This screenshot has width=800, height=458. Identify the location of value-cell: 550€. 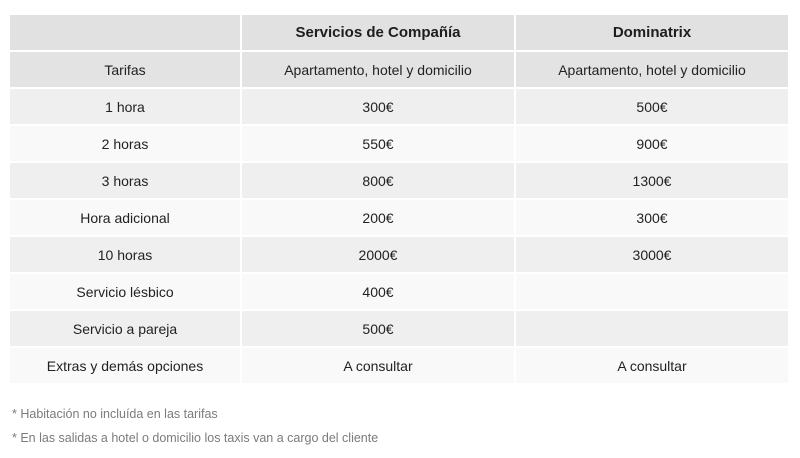
(378, 143).